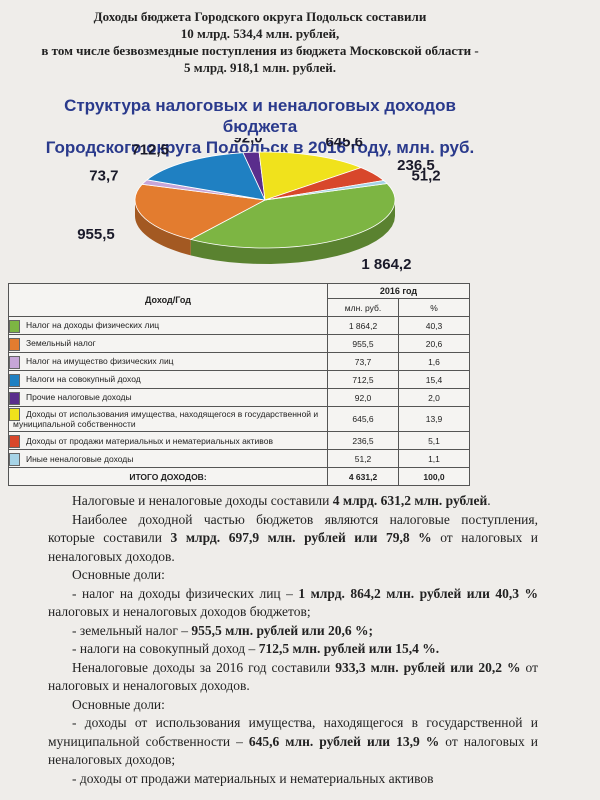 The height and width of the screenshot is (800, 600). Describe the element at coordinates (434, 459) in the screenshot. I see `percent-cell: 1,1` at that location.